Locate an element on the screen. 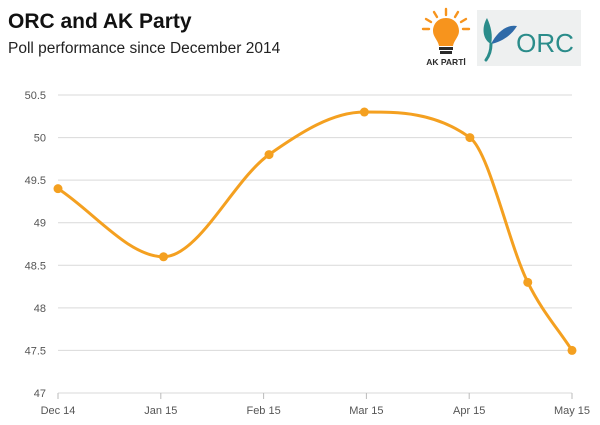 The height and width of the screenshot is (425, 600). x-tick-label: Apr 15 is located at coordinates (469, 411).